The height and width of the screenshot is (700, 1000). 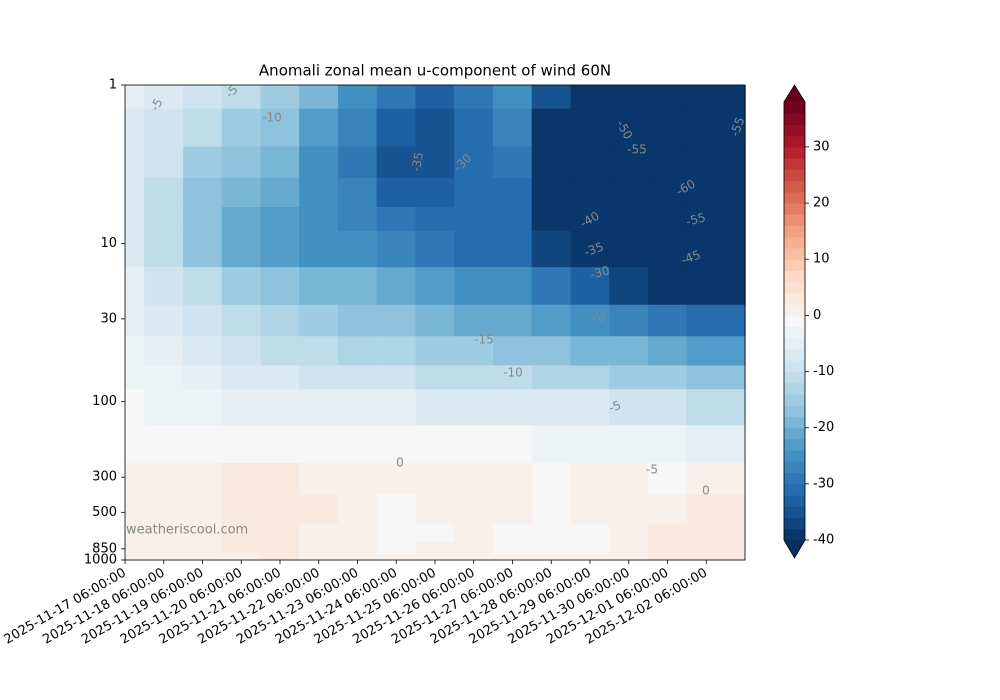 What do you see at coordinates (794, 93) in the screenshot?
I see `colorbar-extend-max` at bounding box center [794, 93].